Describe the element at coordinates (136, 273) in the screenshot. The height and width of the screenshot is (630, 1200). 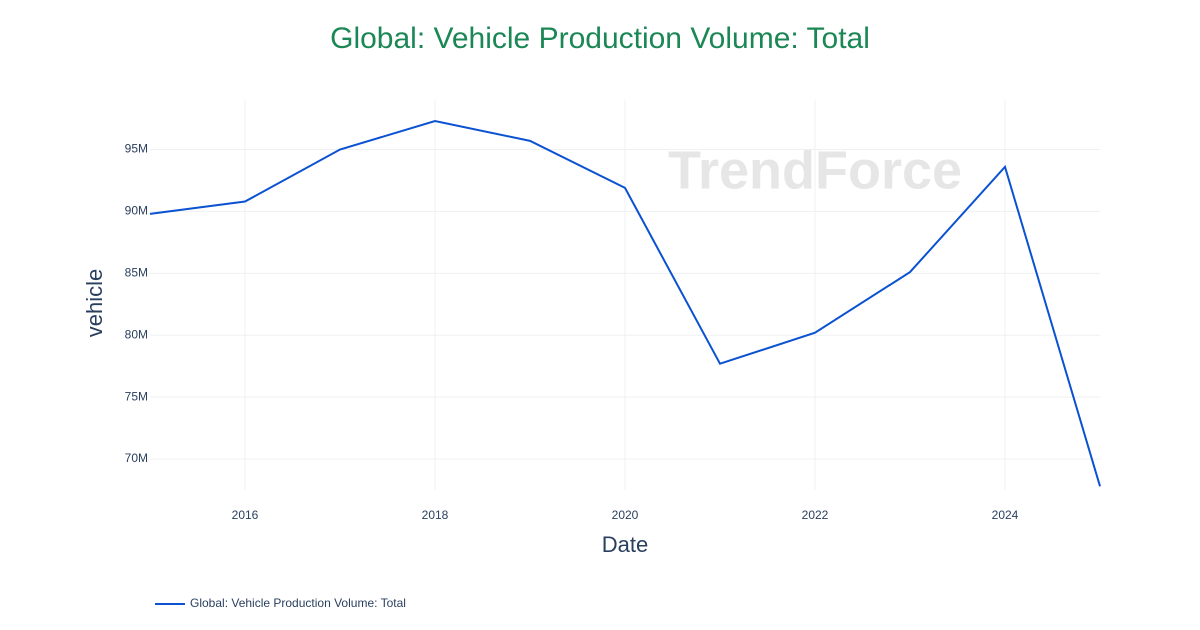
I see `y-tick-label: 85M` at that location.